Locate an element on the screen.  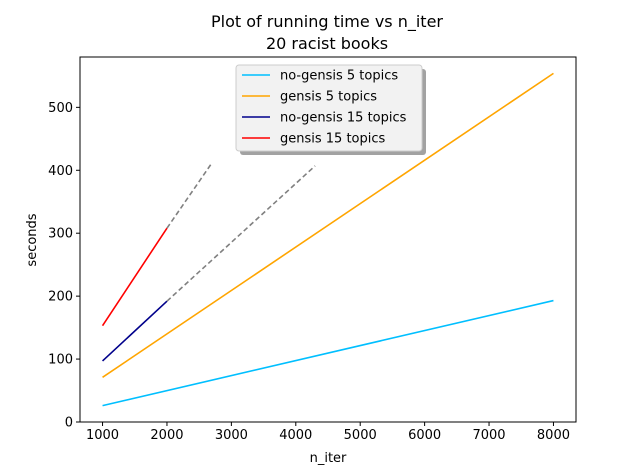
y-tick-label: 300 is located at coordinates (60, 234).